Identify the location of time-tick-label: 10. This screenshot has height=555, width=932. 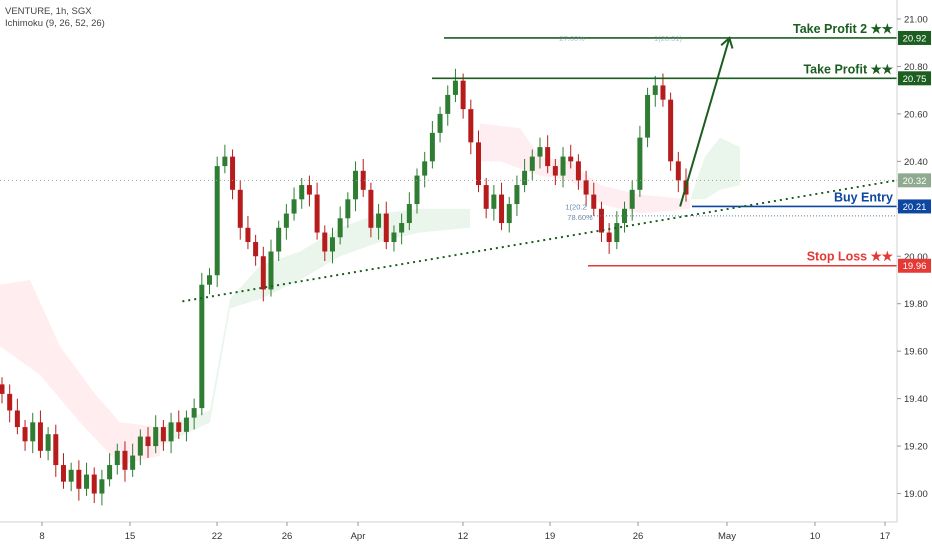
(815, 536).